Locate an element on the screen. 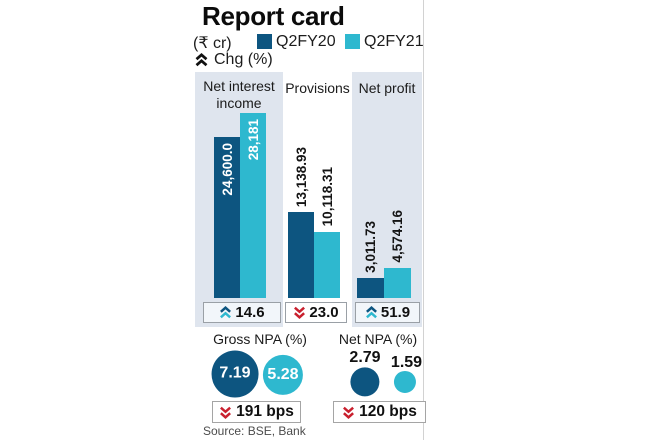 Image resolution: width=660 pixels, height=440 pixels. change-badge-nii: 14.6 is located at coordinates (242, 312).